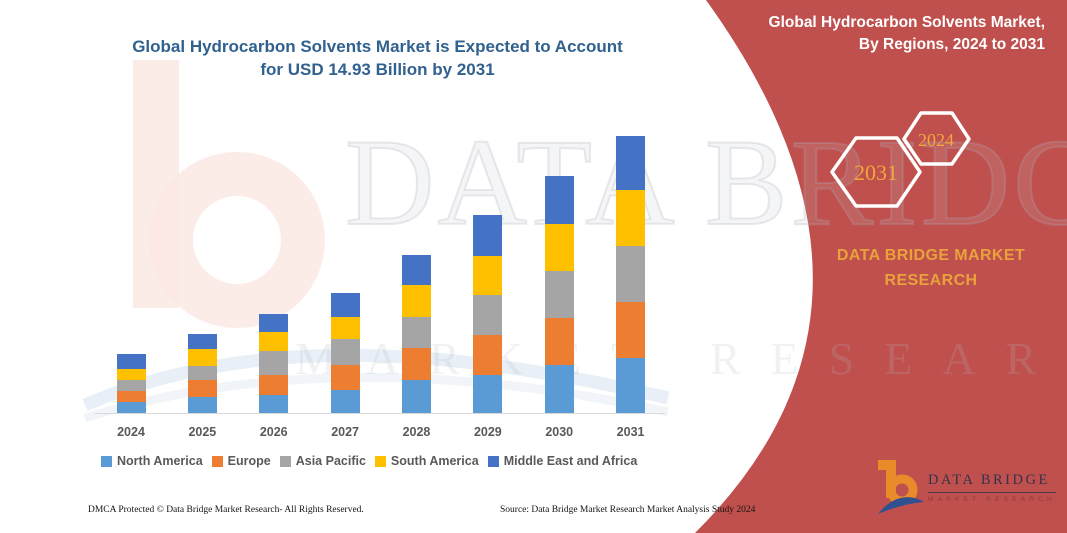 This screenshot has height=533, width=1067. What do you see at coordinates (273, 432) in the screenshot?
I see `x-axis-tick-label: 2026` at bounding box center [273, 432].